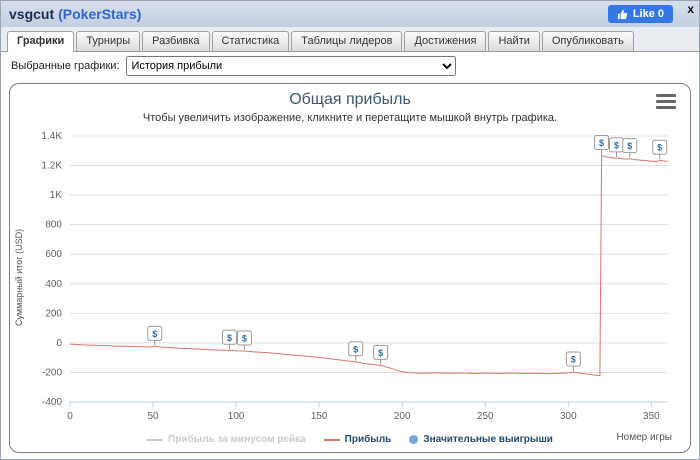 The width and height of the screenshot is (700, 460). What do you see at coordinates (52, 372) in the screenshot?
I see `svg-text: -200` at bounding box center [52, 372].